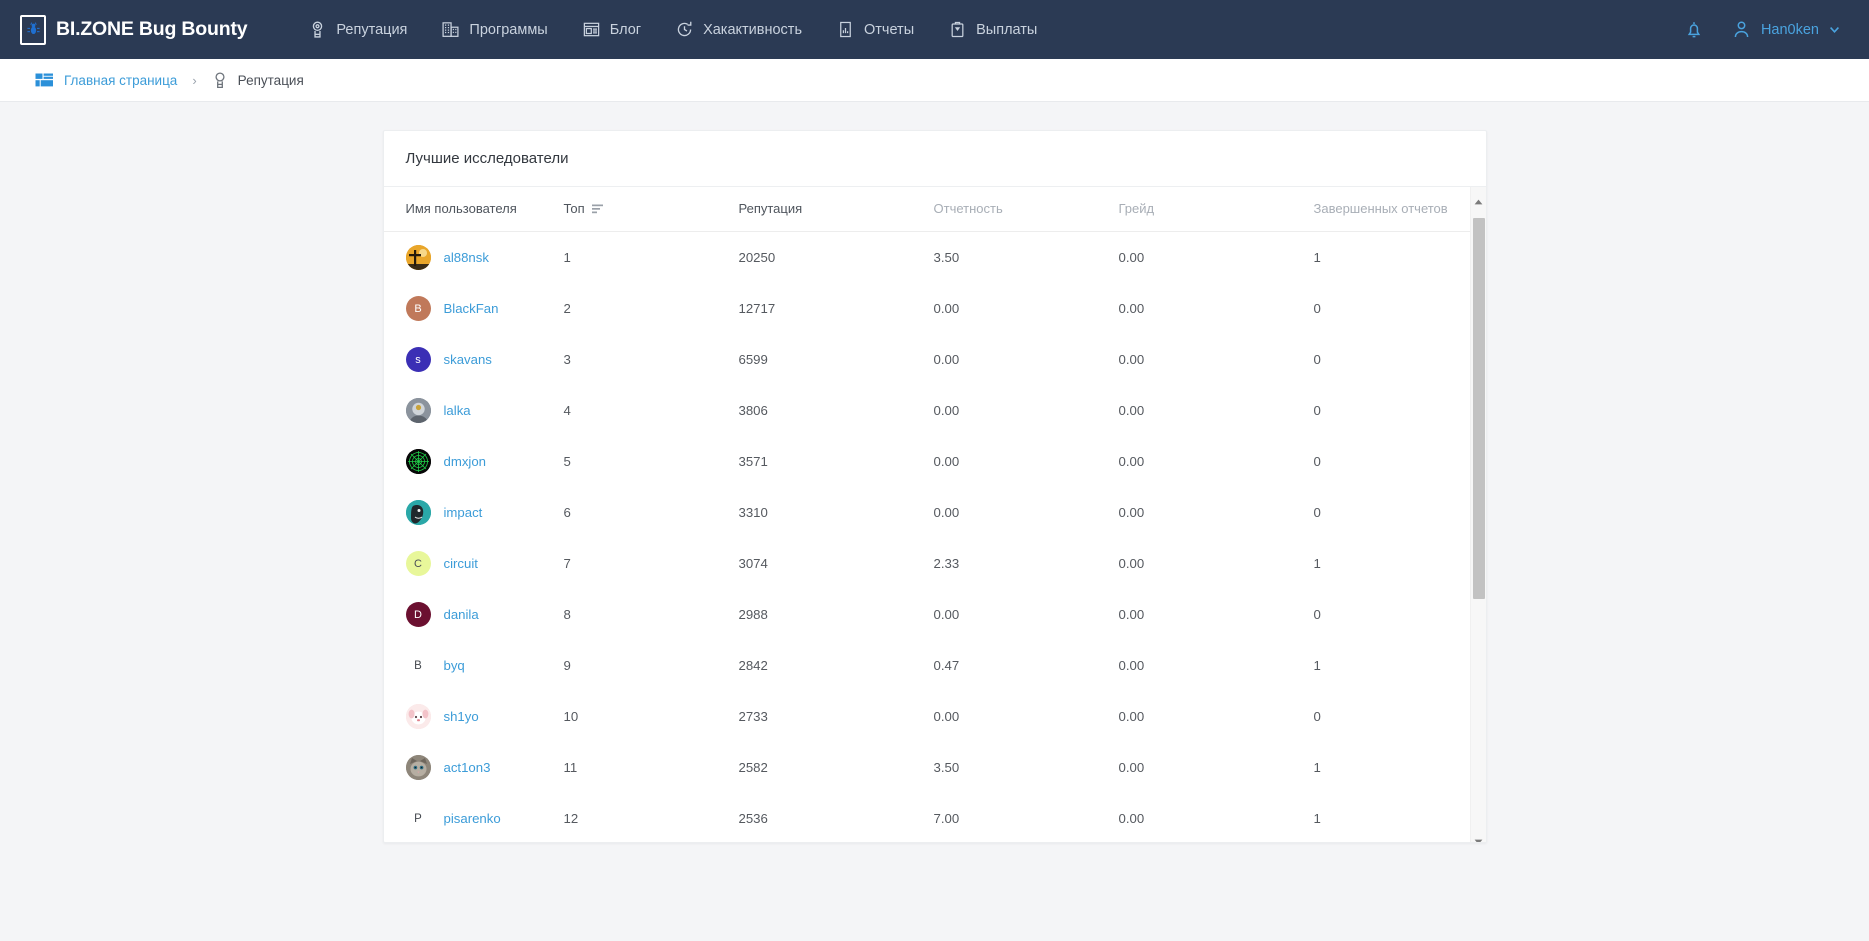 This screenshot has height=941, width=1869. I want to click on sort-control-top: Топ, so click(584, 208).